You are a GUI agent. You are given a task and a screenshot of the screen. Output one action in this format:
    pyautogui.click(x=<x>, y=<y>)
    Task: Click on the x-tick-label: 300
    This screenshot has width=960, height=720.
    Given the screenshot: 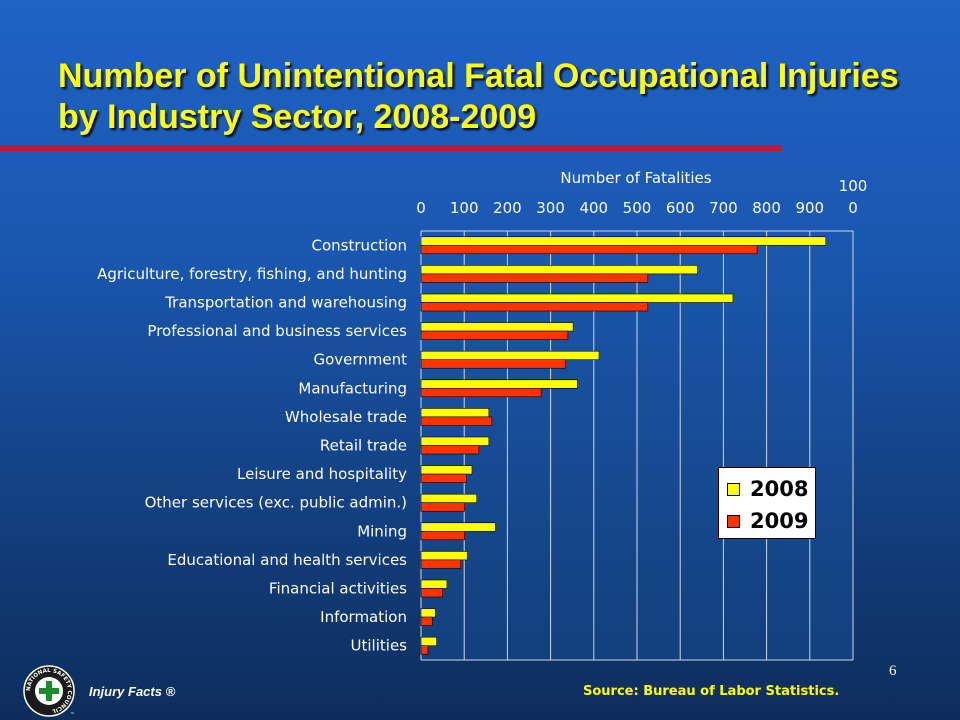 What is the action you would take?
    pyautogui.click(x=550, y=208)
    